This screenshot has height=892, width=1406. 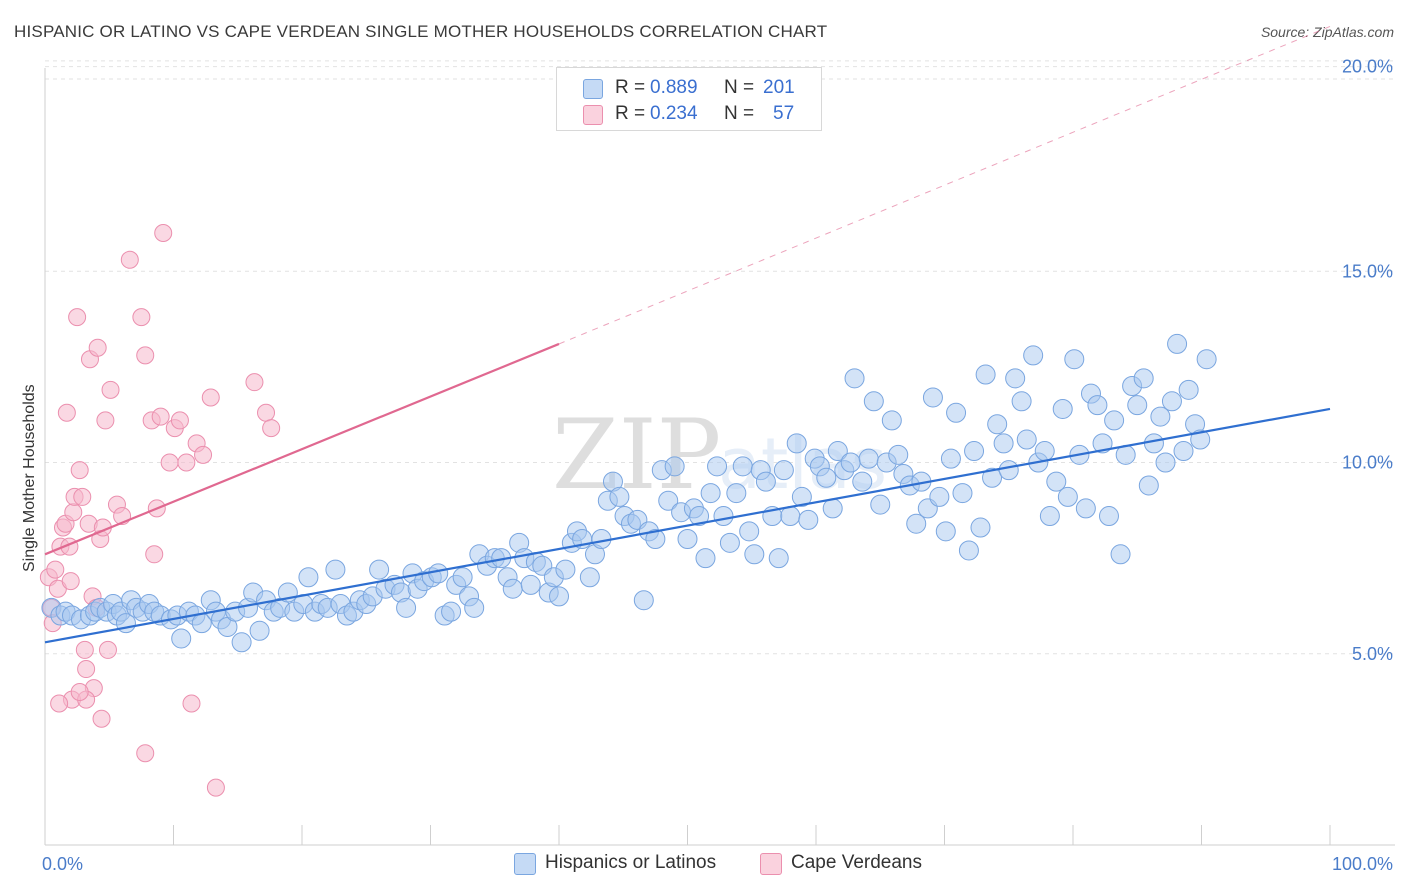 What do you see at coordinates (674, 113) in the screenshot?
I see `legend-r-value: 0.234` at bounding box center [674, 113].